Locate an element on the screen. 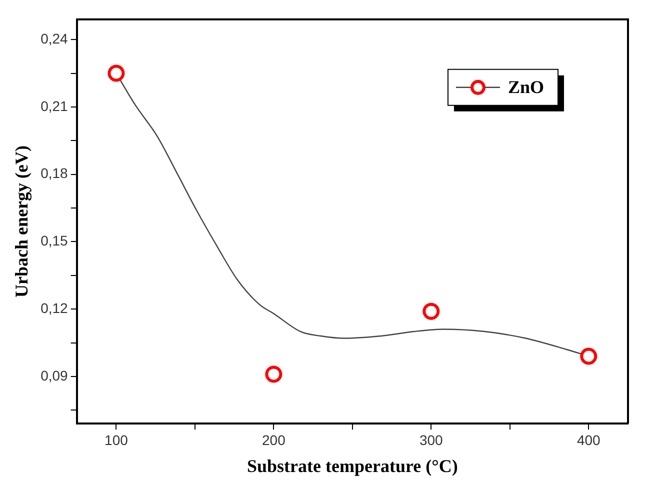 This screenshot has width=646, height=490. x-tick-label: 200 is located at coordinates (274, 440).